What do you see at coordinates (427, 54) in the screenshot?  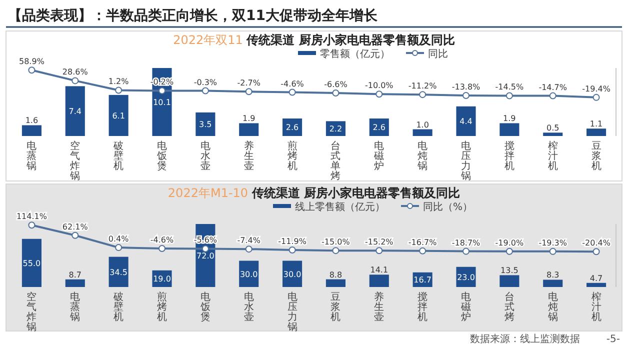 I see `legend-item: 同比` at bounding box center [427, 54].